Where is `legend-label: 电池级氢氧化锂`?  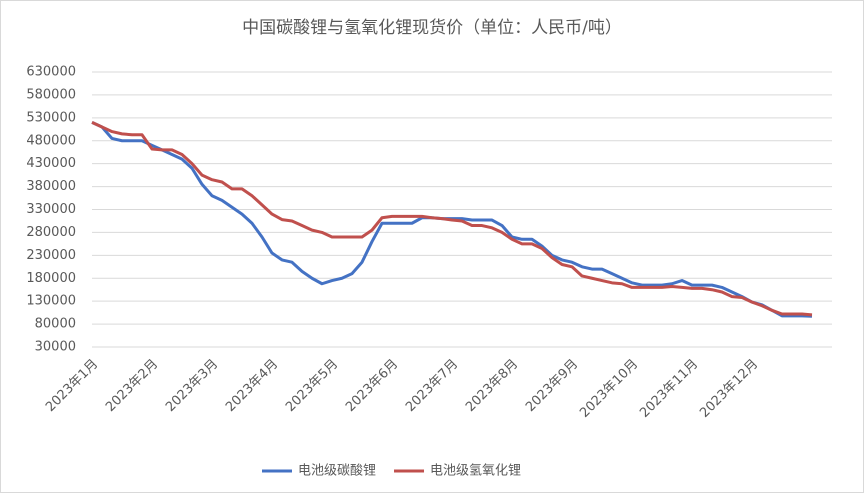 legend-label: 电池级氢氧化锂 is located at coordinates (475, 471).